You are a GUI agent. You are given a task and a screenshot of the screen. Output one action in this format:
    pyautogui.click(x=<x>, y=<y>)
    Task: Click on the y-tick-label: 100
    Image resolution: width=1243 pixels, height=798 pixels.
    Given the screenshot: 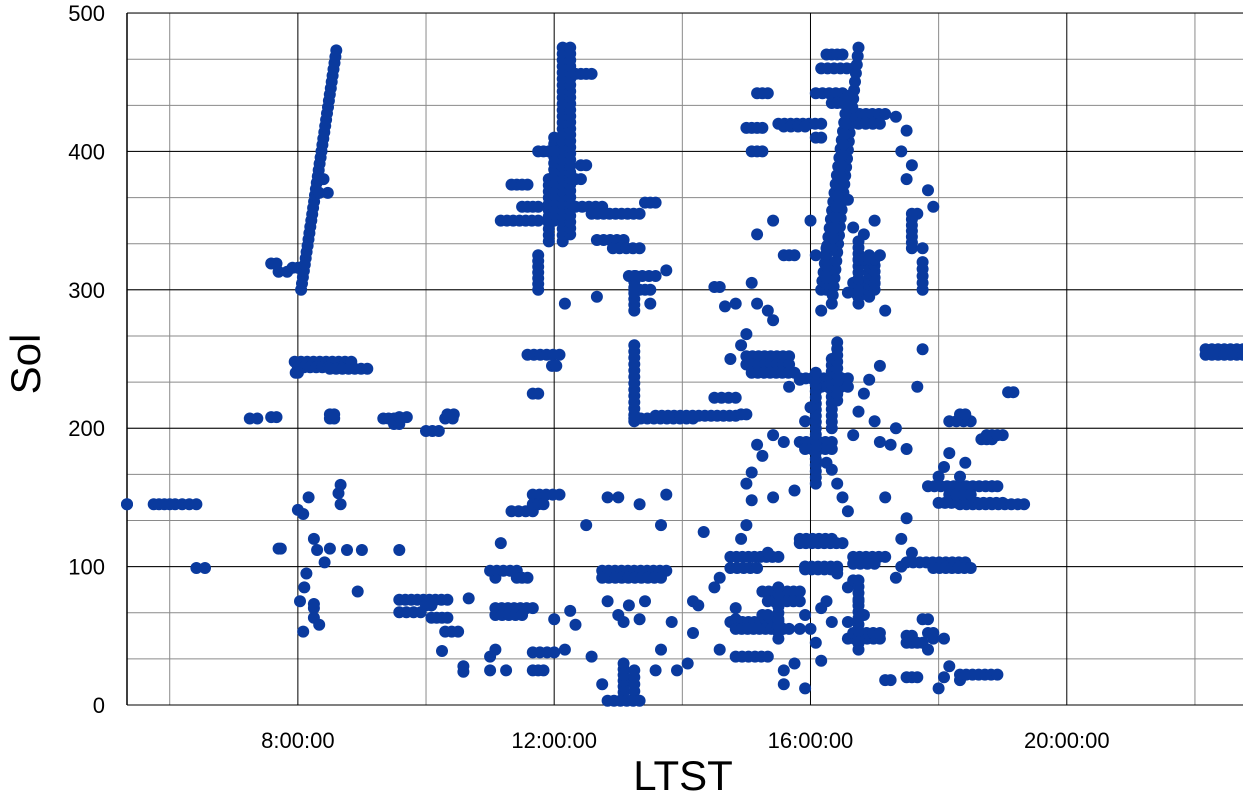 What is the action you would take?
    pyautogui.click(x=86, y=567)
    